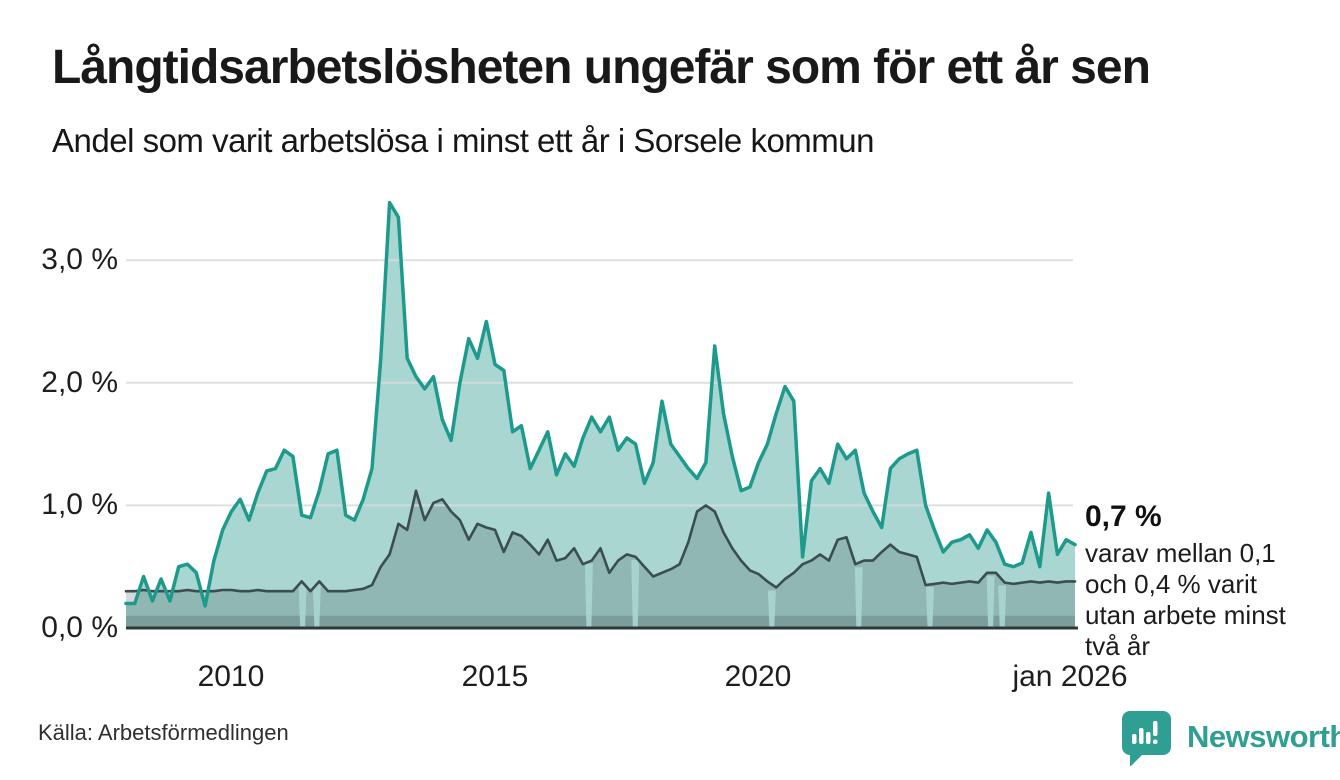 The width and height of the screenshot is (1340, 780). I want to click on brand-name: Newsworthy, so click(1263, 736).